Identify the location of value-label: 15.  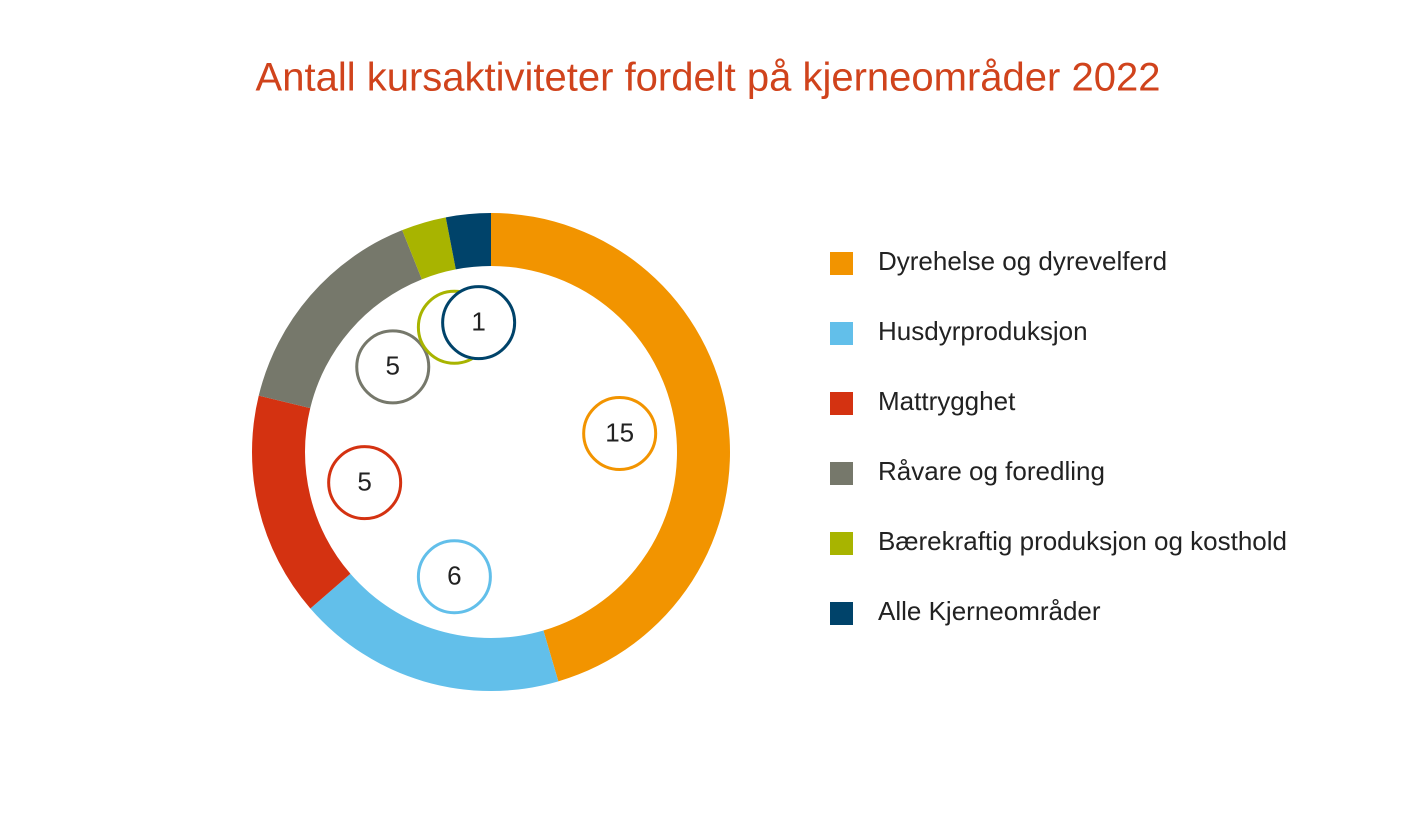
(619, 432).